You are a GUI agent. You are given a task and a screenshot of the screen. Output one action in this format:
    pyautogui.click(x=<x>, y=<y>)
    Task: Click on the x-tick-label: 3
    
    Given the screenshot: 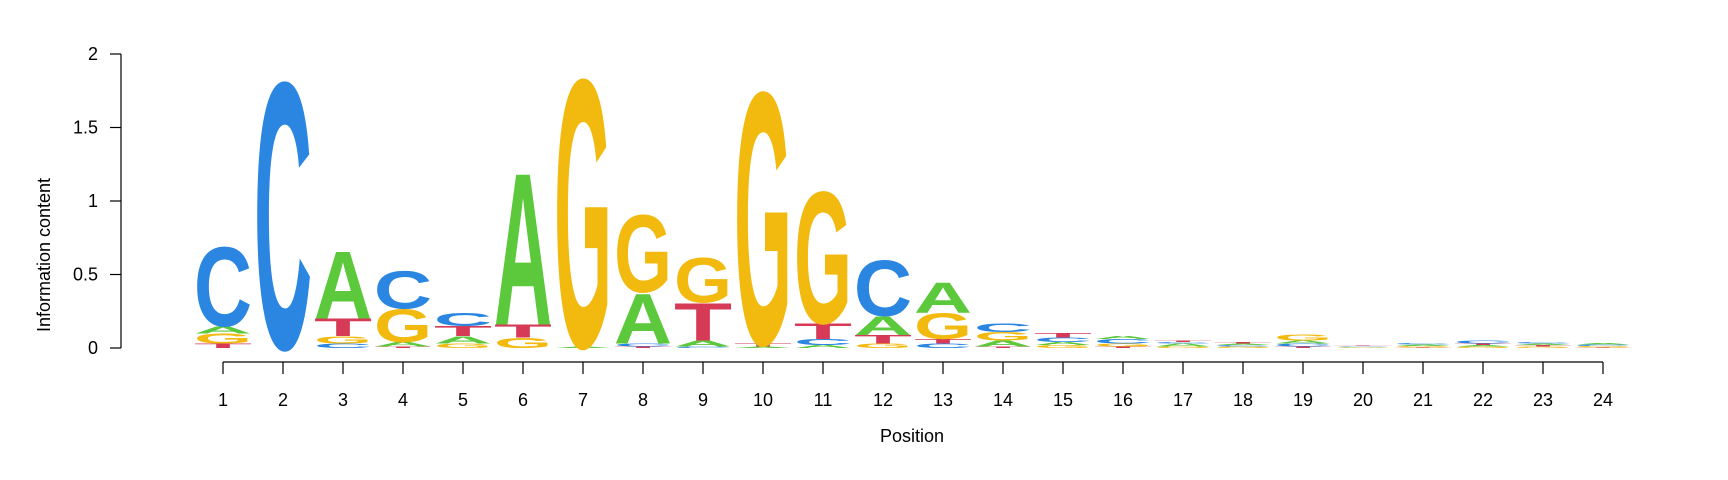 What is the action you would take?
    pyautogui.click(x=343, y=400)
    